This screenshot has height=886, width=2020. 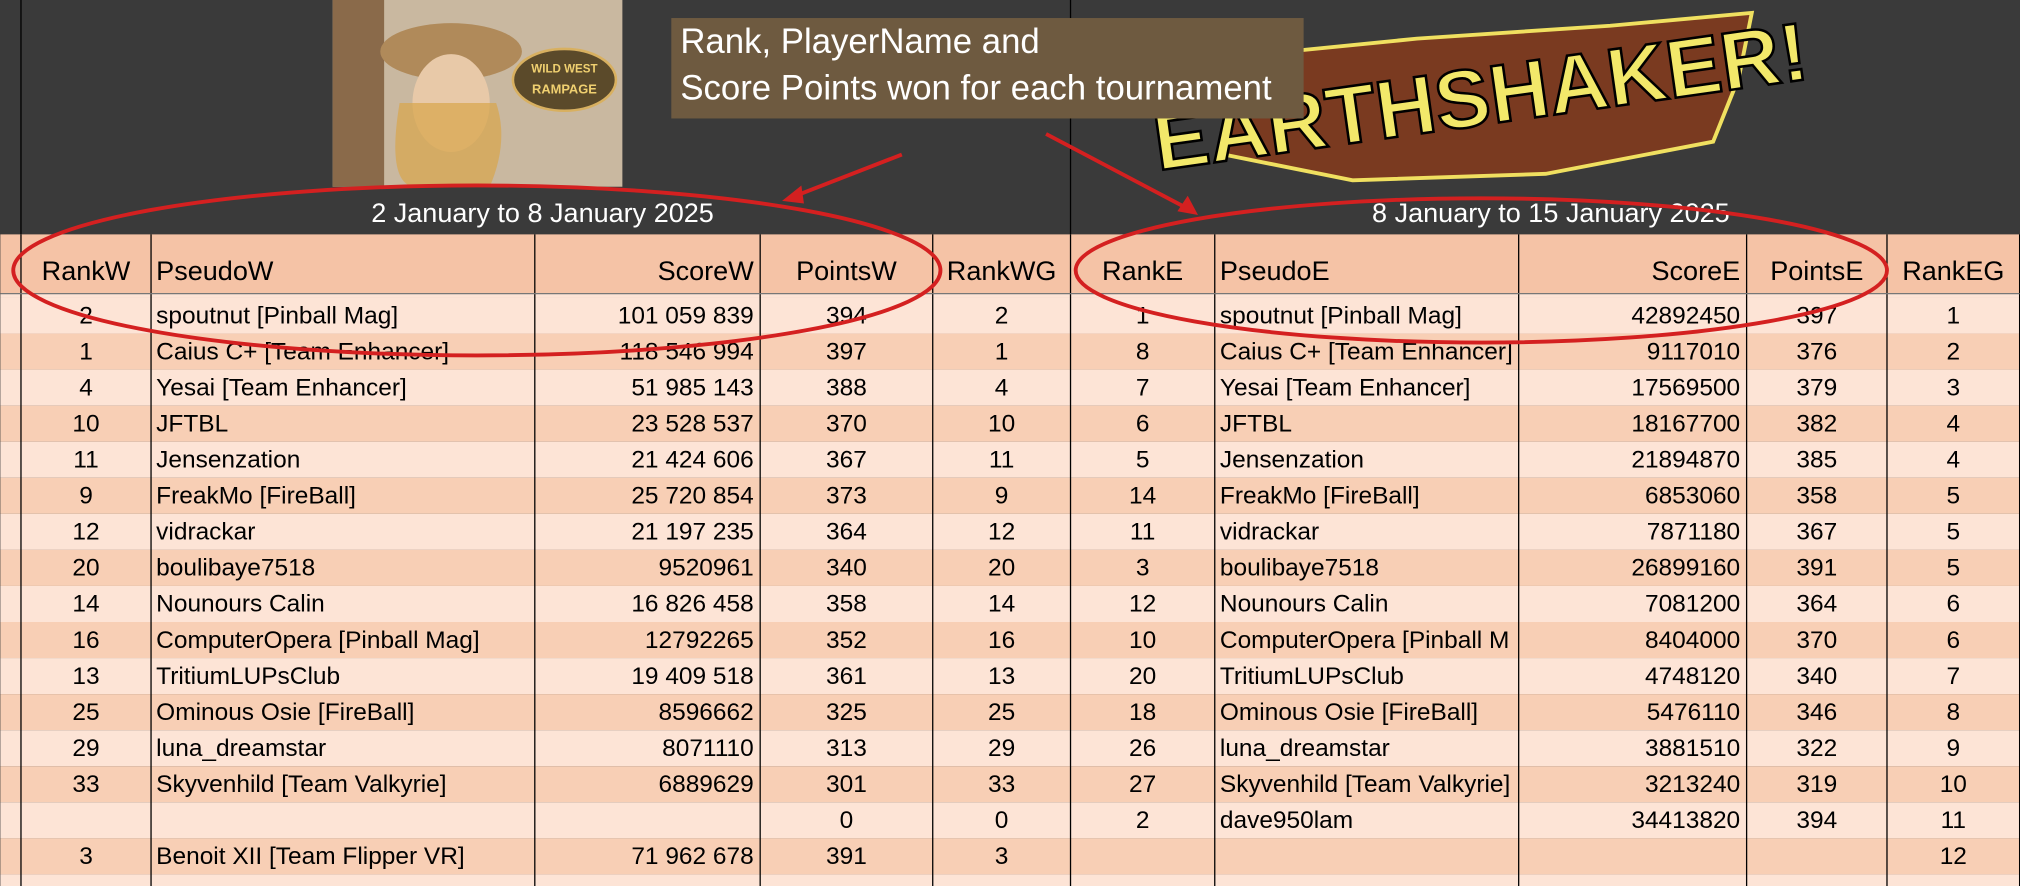 I want to click on column-header: PseudoW, so click(x=215, y=271).